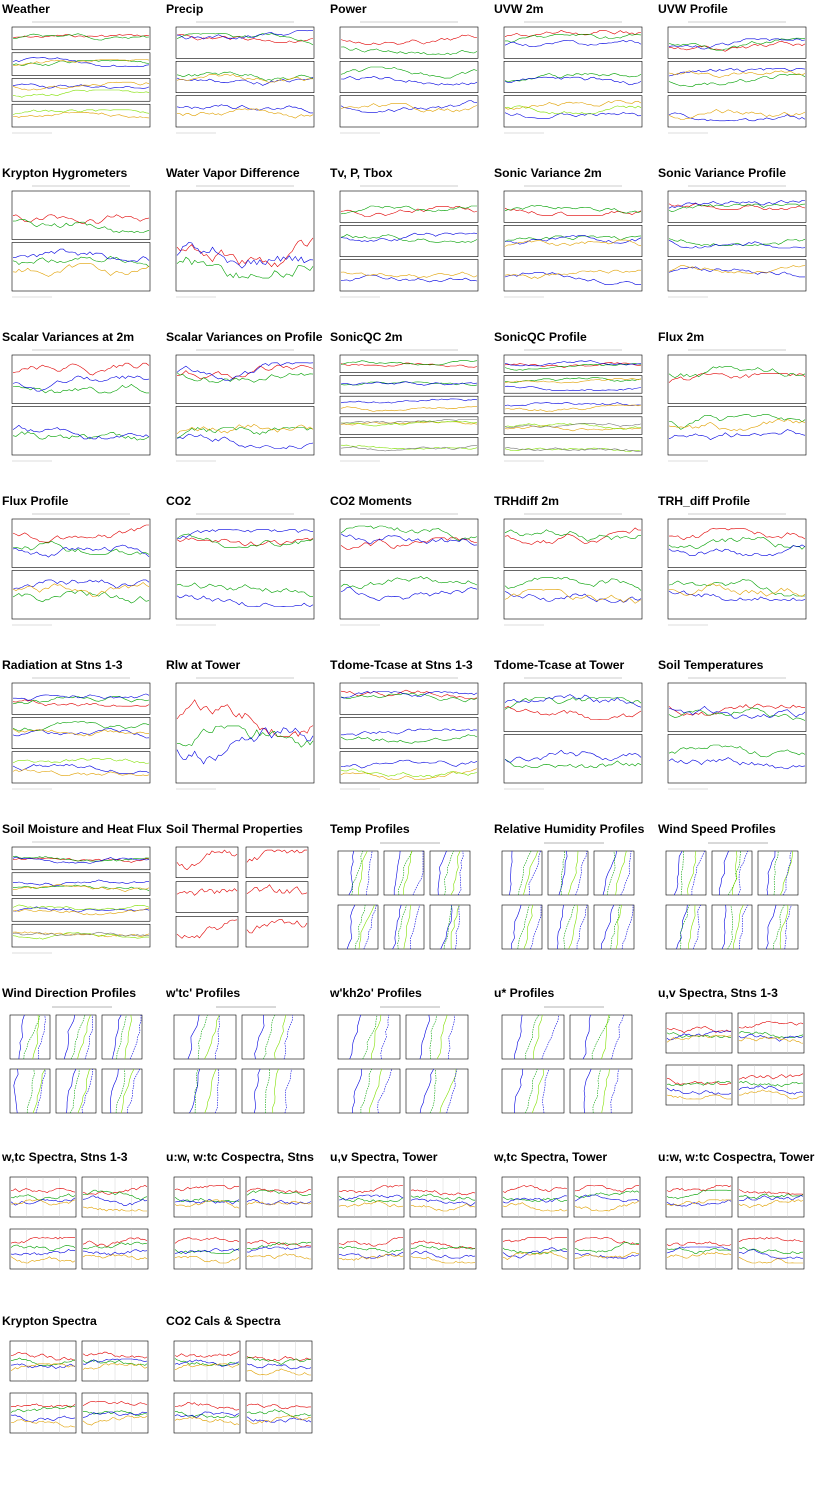  Describe the element at coordinates (65, 173) in the screenshot. I see `plot-title-link: Krypton Hygrometers` at that location.